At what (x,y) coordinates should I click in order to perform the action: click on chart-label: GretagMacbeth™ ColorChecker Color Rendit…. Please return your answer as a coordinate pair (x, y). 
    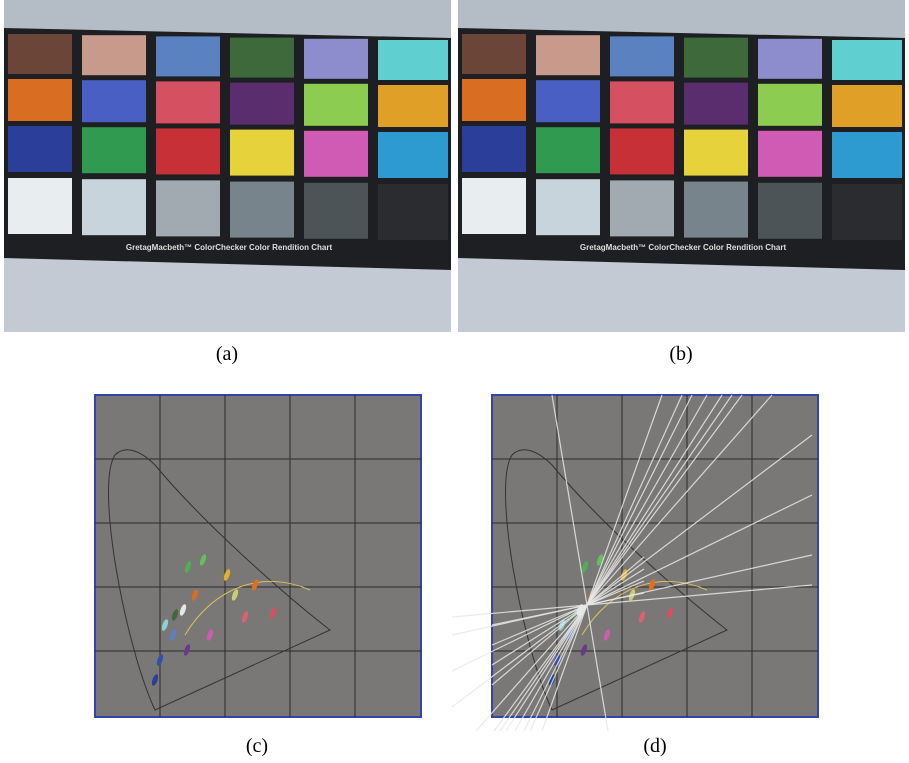
    Looking at the image, I should click on (229, 247).